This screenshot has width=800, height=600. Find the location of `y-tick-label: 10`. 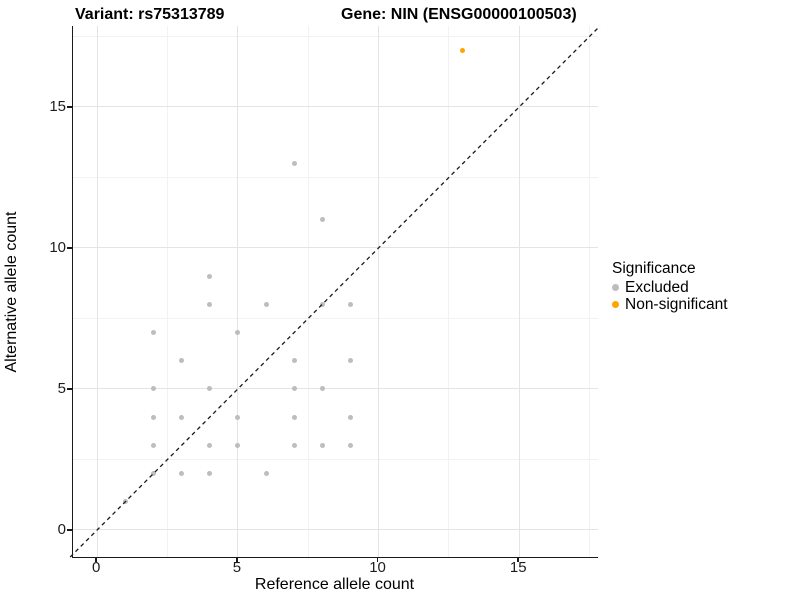

y-tick-label: 10 is located at coordinates (57, 247).